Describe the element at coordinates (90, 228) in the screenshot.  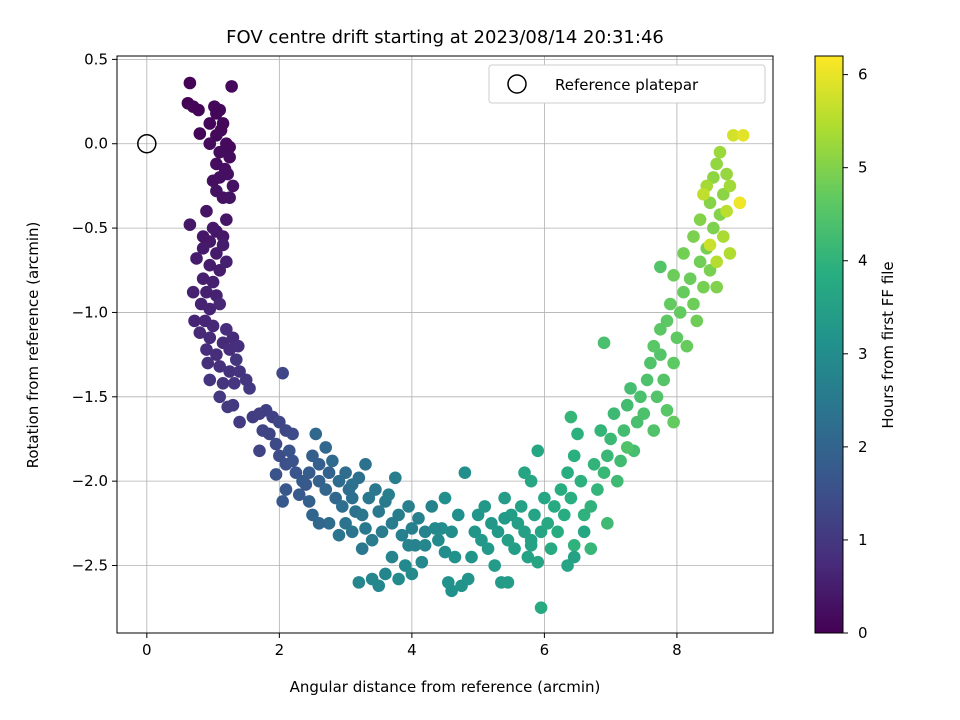
I see `y-tick-label: −0.5` at that location.